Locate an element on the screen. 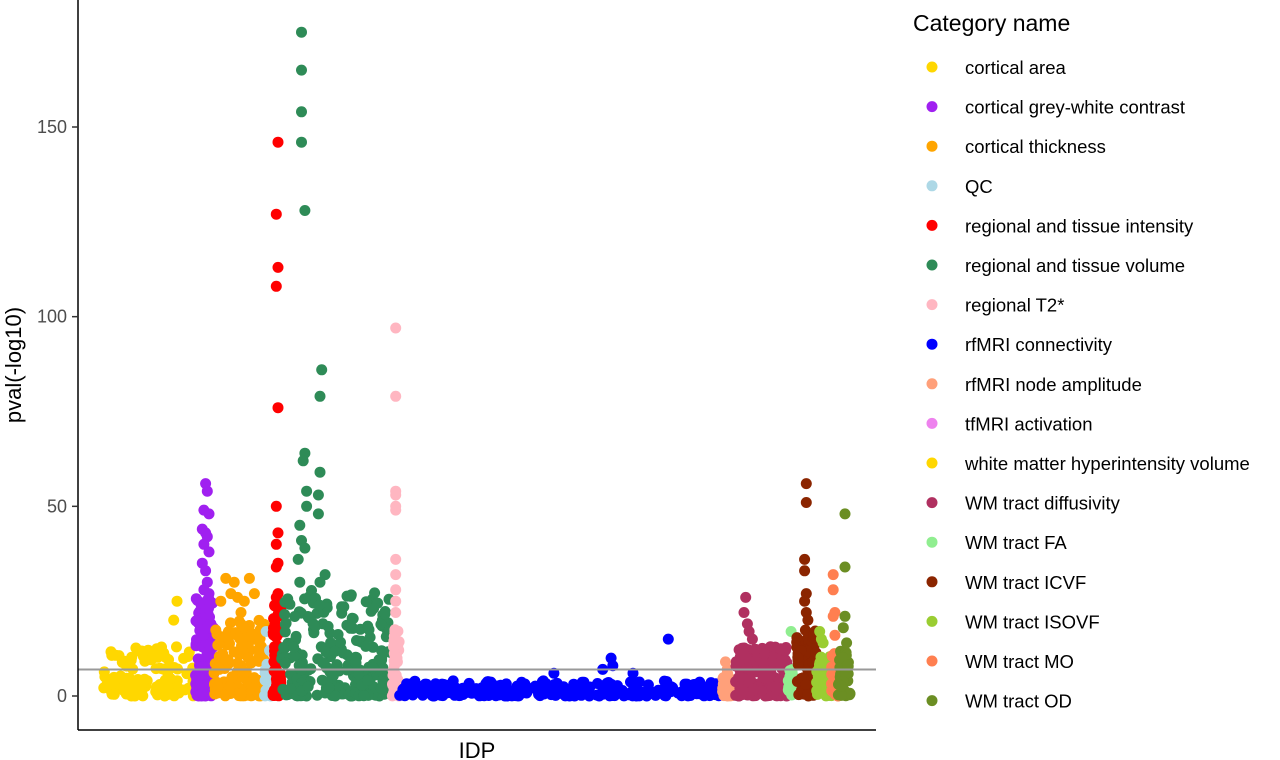 The height and width of the screenshot is (760, 1280). y-tick-label: 100 is located at coordinates (52, 317).